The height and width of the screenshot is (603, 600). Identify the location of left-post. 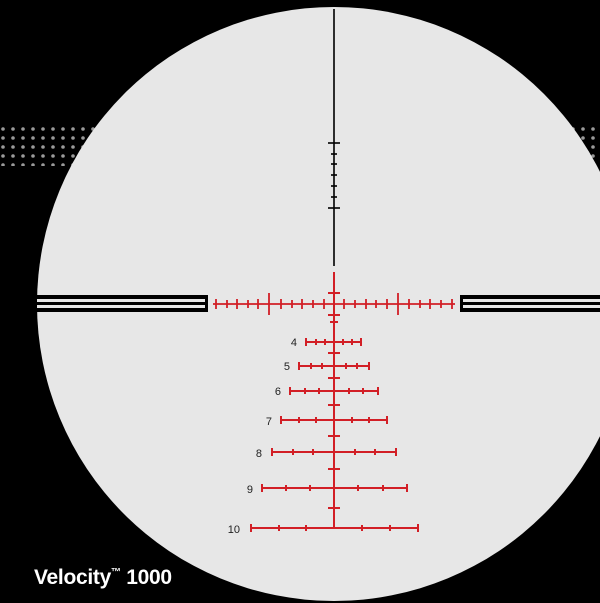
(122, 303).